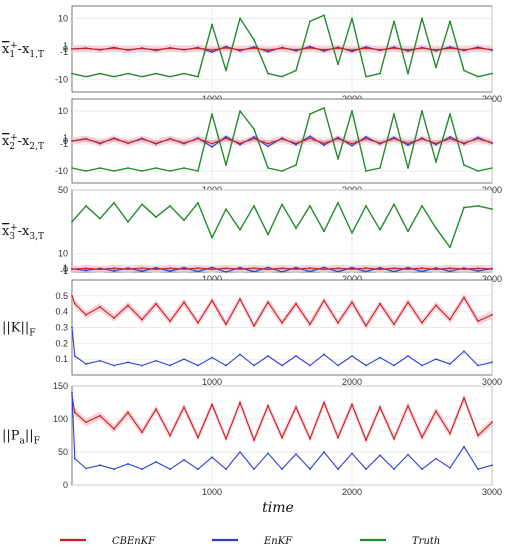  I want to click on legend-label: CBEnKF, so click(134, 541).